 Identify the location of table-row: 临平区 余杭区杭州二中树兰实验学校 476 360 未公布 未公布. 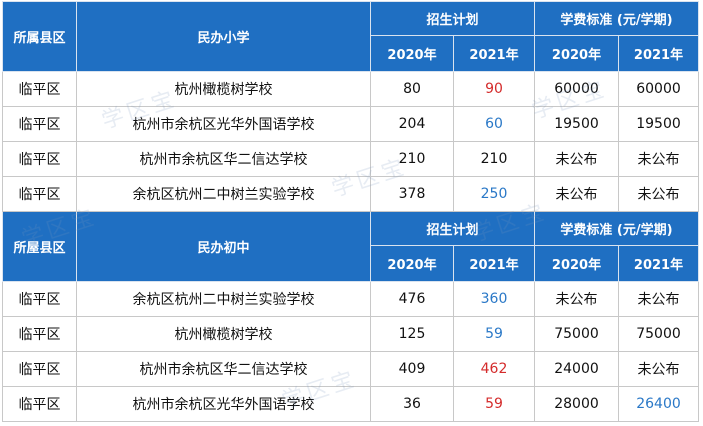
(350, 299).